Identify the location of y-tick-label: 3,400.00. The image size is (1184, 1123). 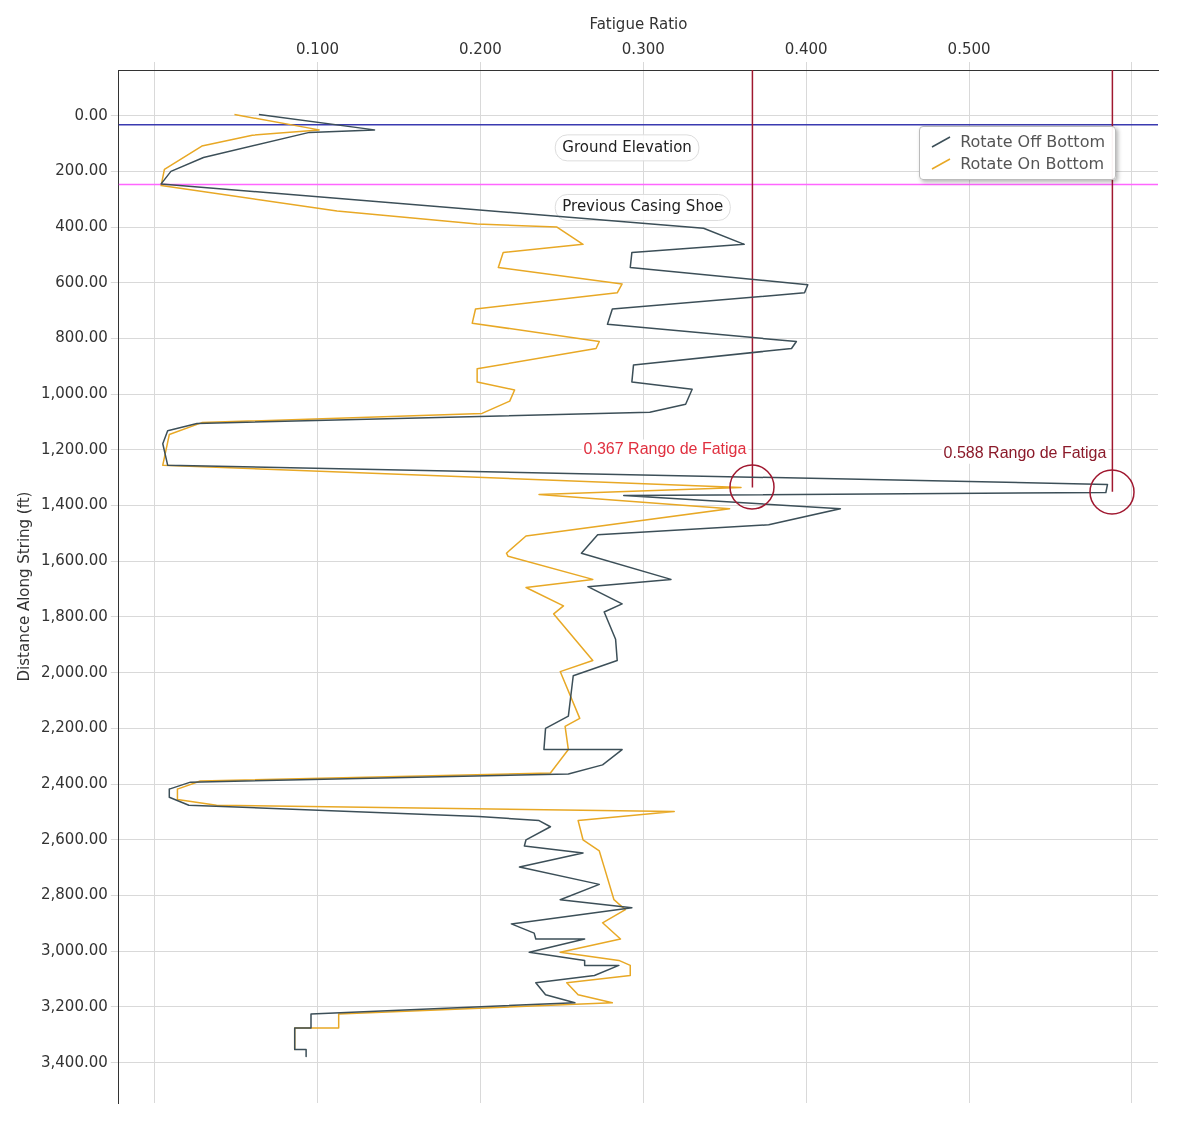
(74, 1061).